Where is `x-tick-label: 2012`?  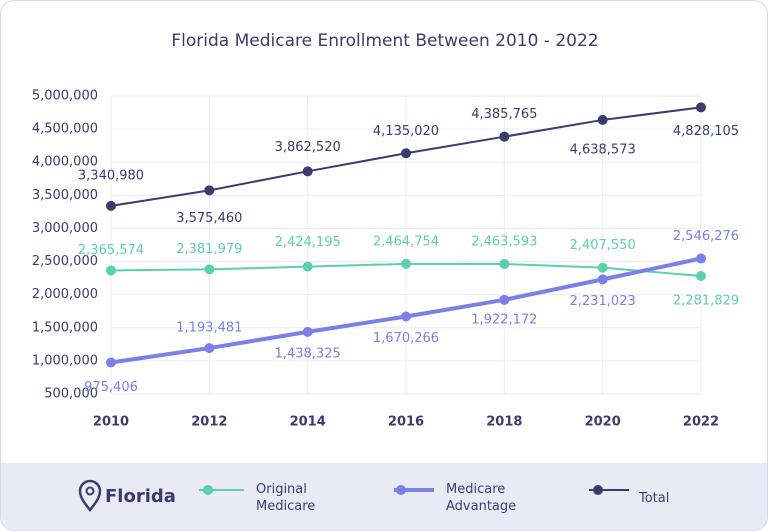
x-tick-label: 2012 is located at coordinates (209, 422).